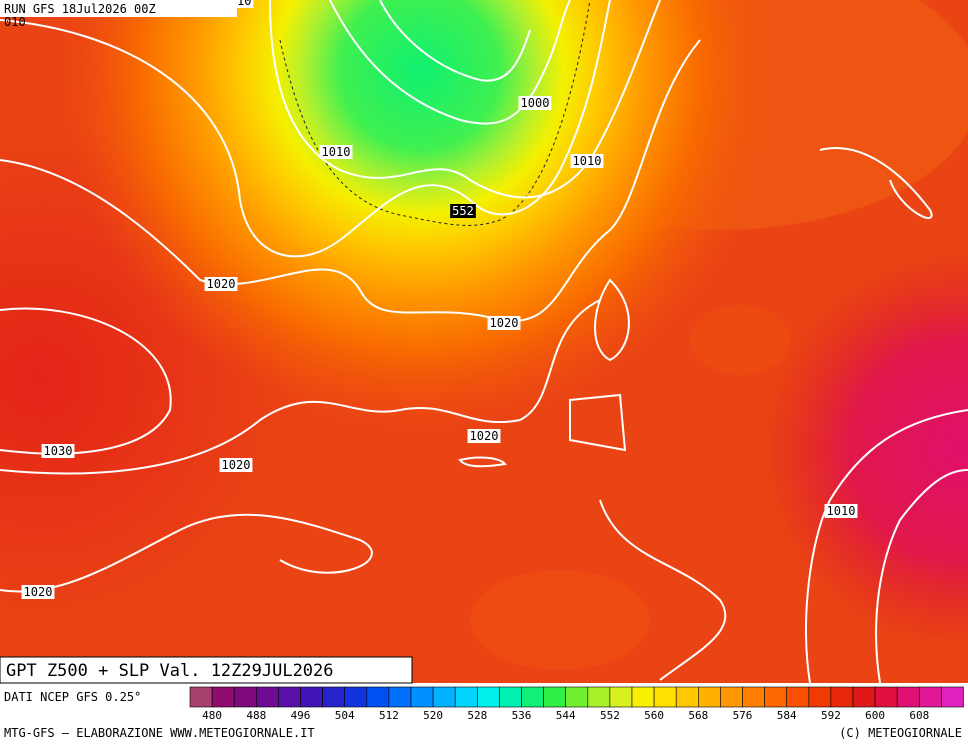  I want to click on edge-label: 010, so click(15, 22).